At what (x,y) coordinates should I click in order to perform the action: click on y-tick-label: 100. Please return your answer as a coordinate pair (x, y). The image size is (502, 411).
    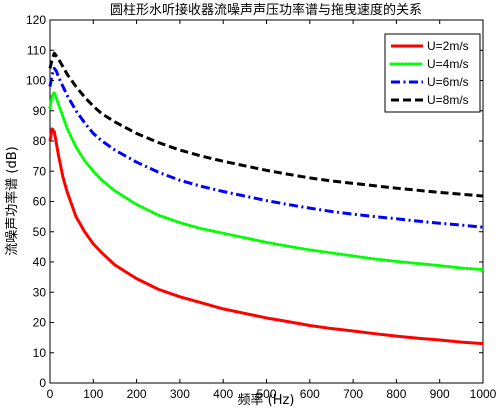
    Looking at the image, I should click on (36, 81).